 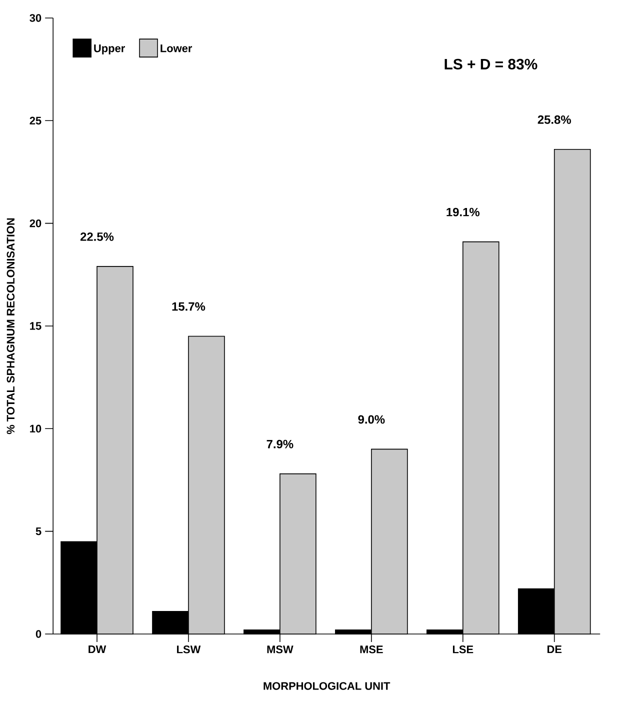 I want to click on y-tick-label: 25, so click(x=36, y=120).